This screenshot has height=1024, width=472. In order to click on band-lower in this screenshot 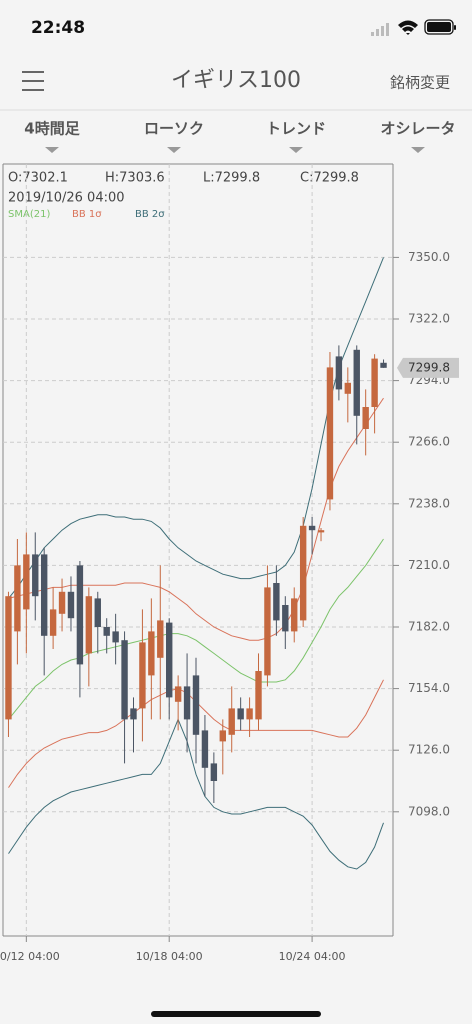, I will do `click(196, 794)`.